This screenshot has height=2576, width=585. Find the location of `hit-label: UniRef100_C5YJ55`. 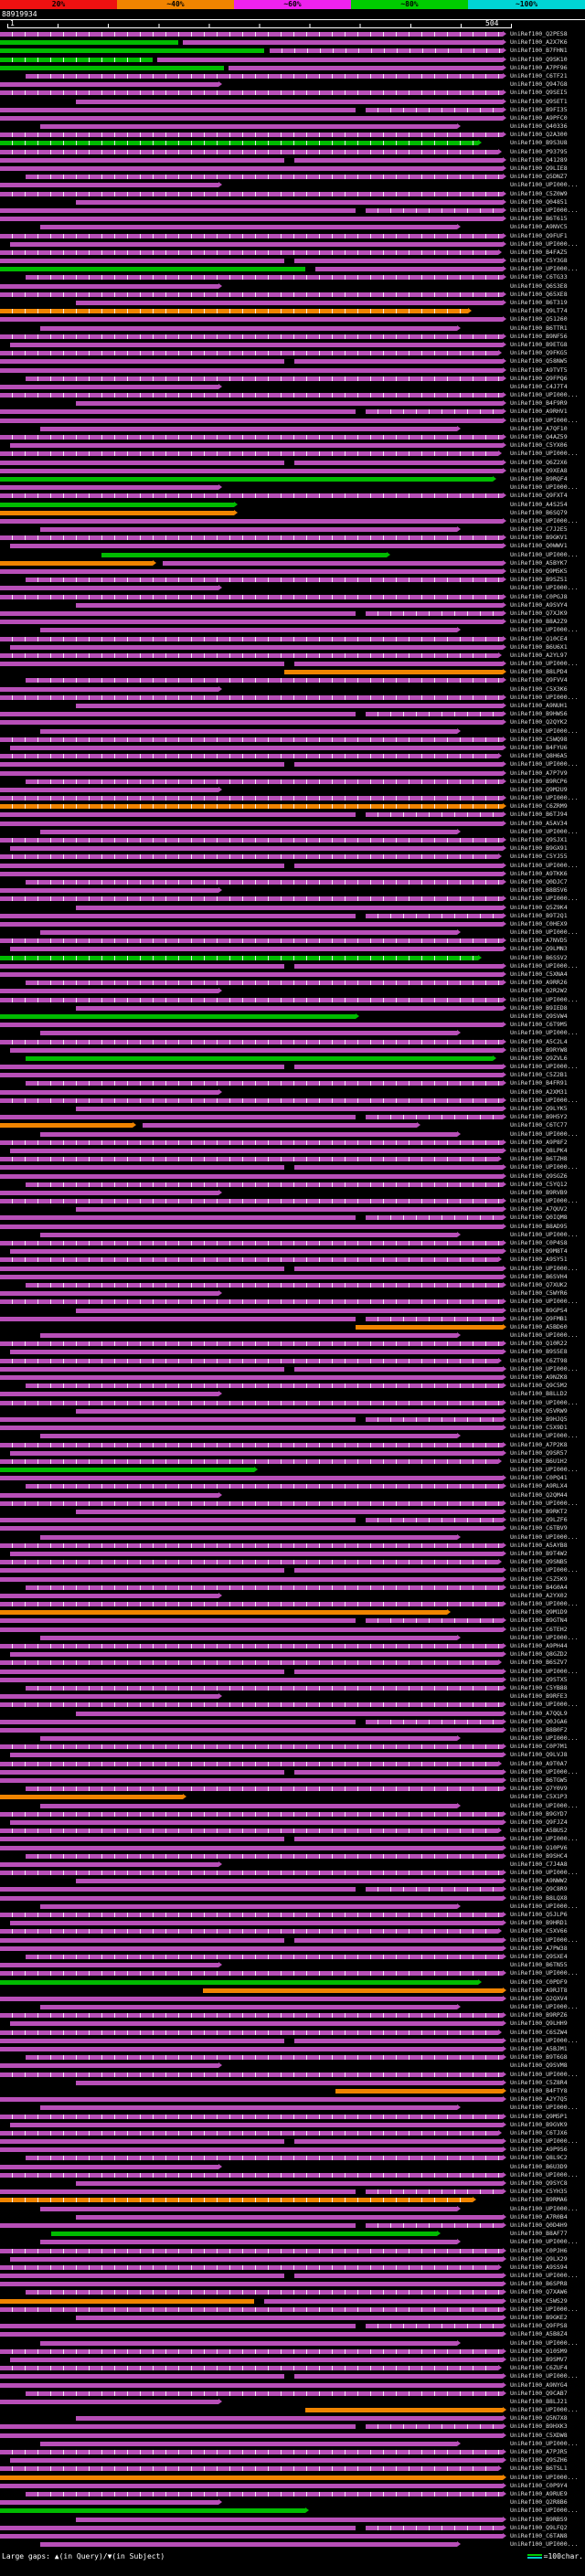

hit-label: UniRef100_C5YJ55 is located at coordinates (539, 857).